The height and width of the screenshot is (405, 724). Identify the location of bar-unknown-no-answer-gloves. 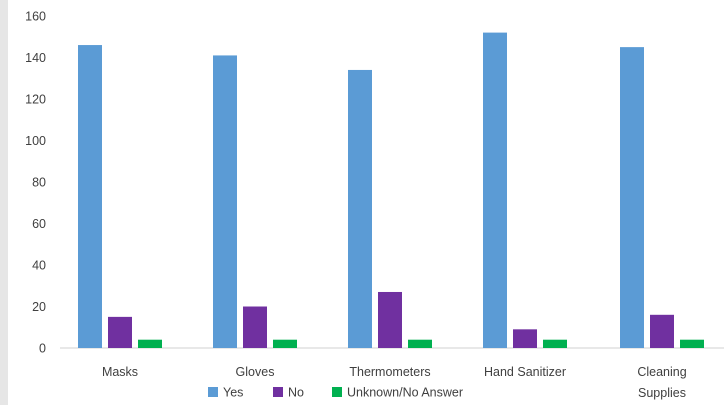
(285, 343).